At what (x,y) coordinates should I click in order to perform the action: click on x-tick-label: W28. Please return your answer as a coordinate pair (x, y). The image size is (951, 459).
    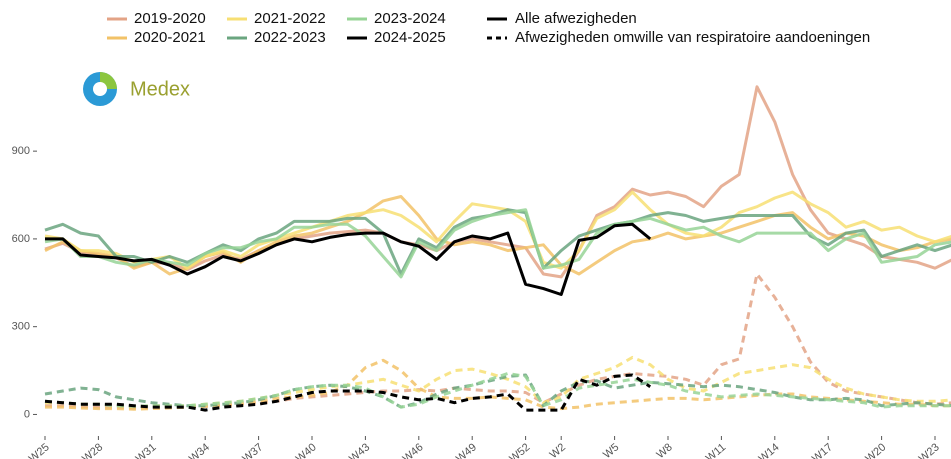
    Looking at the image, I should click on (92, 450).